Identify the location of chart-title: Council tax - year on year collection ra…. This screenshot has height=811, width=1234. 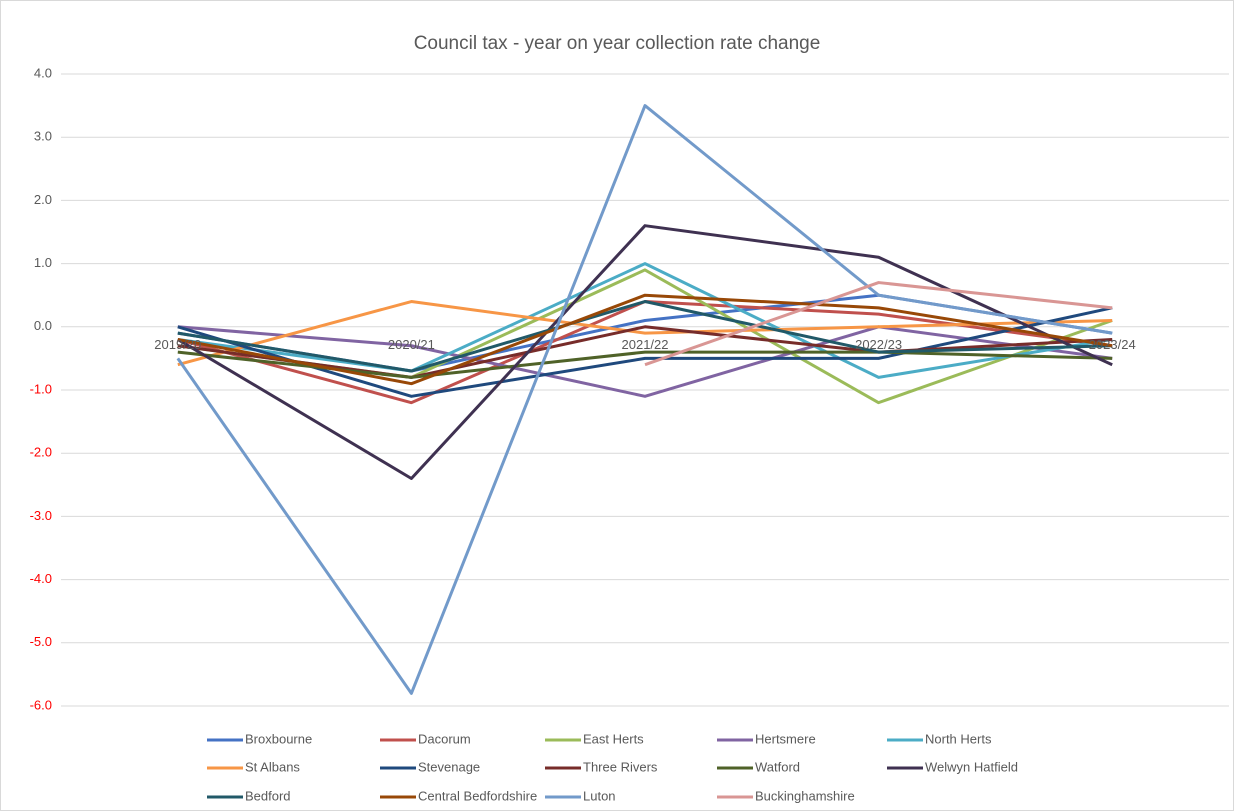
(617, 43).